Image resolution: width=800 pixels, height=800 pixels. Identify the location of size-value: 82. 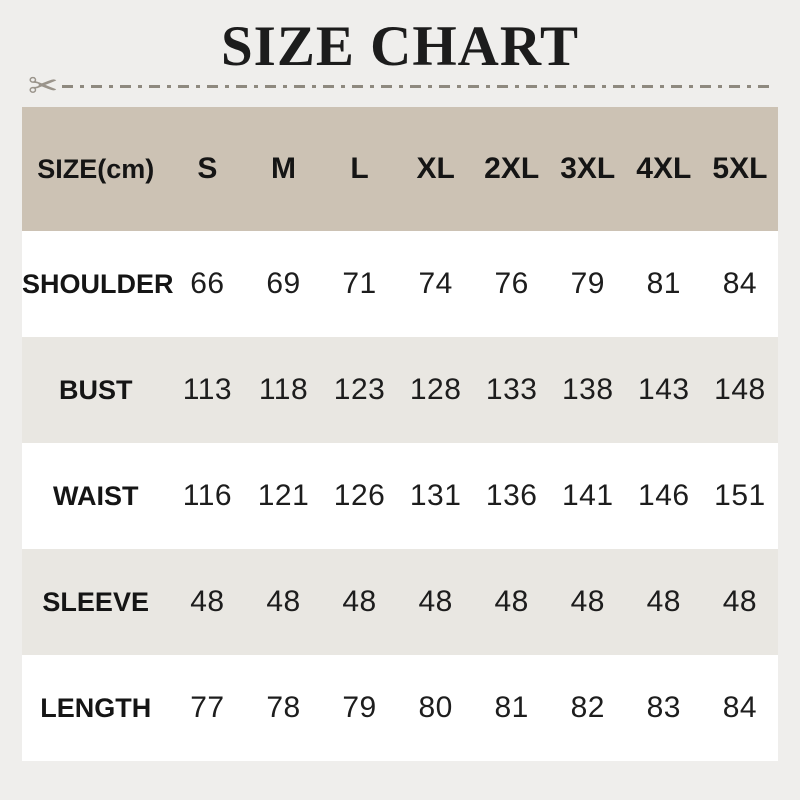
(587, 707).